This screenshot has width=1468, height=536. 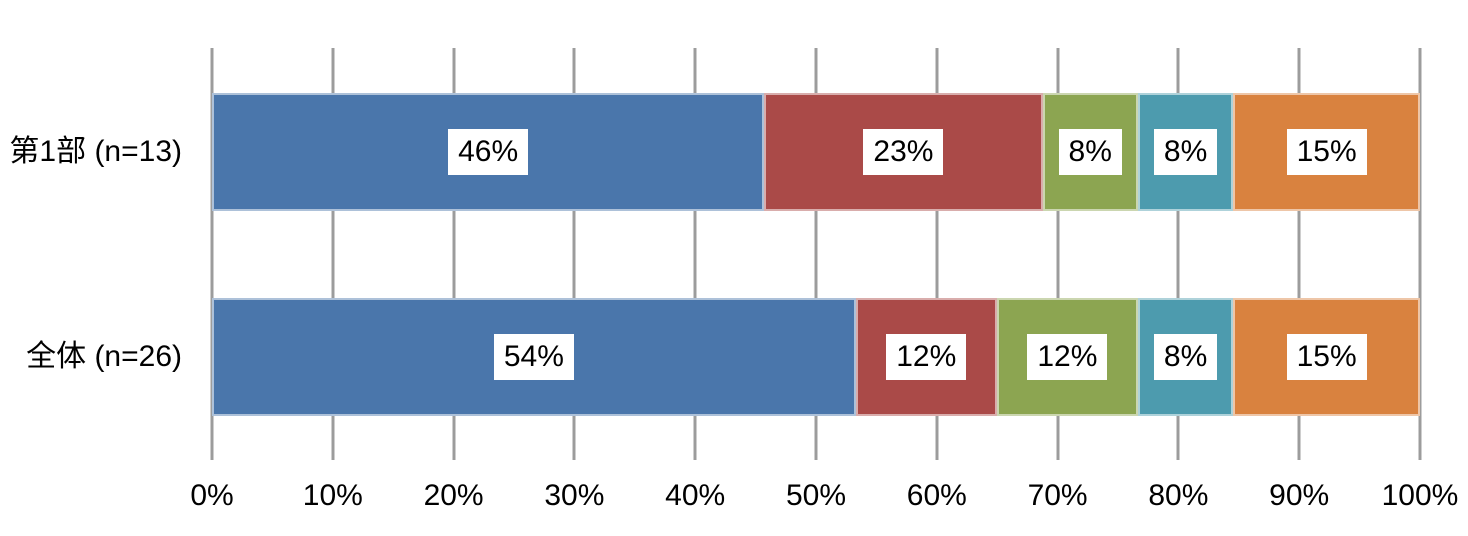 What do you see at coordinates (332, 495) in the screenshot?
I see `x-axis-tick-label-10: 10%` at bounding box center [332, 495].